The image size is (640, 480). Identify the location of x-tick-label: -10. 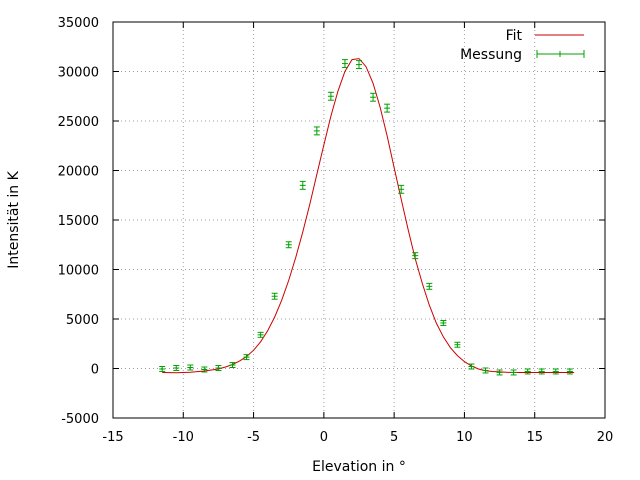
(183, 437).